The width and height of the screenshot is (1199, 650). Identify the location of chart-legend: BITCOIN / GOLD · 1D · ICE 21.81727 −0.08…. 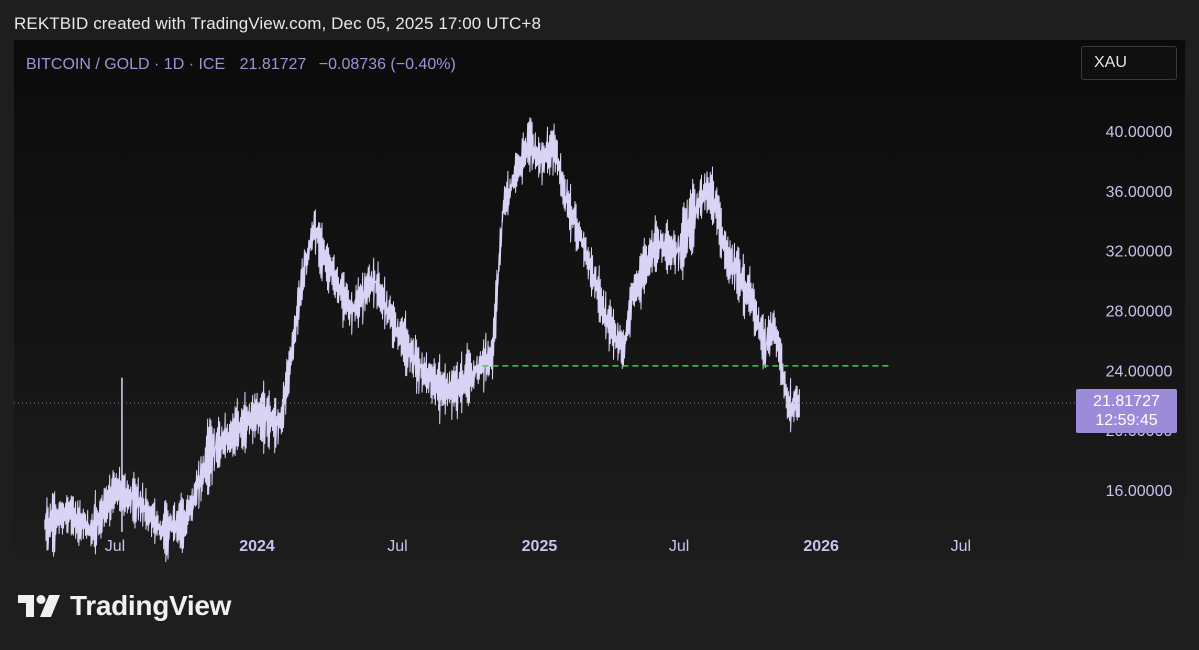
(241, 65).